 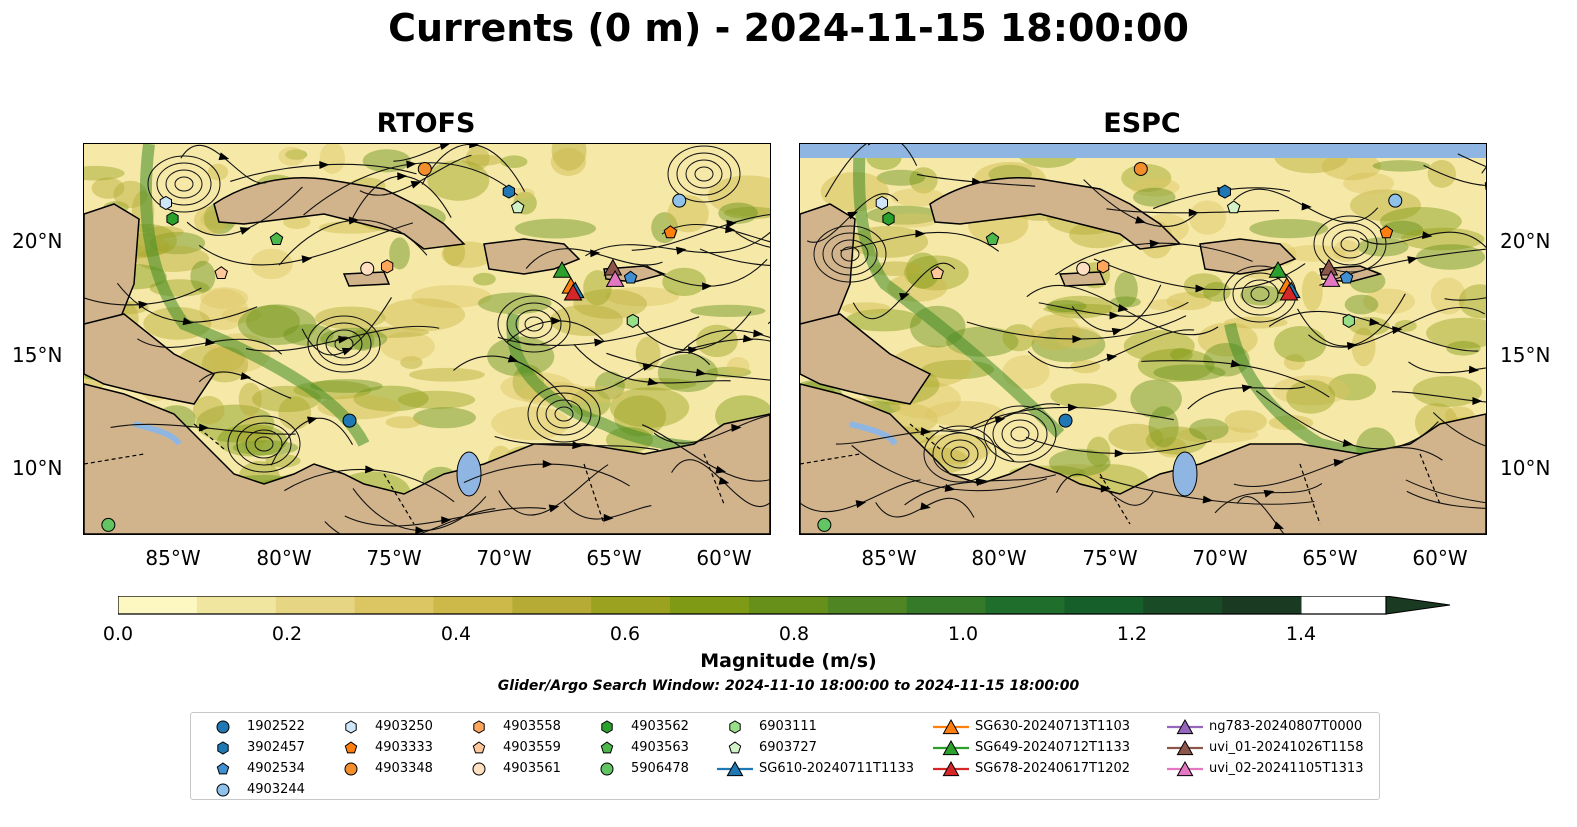 What do you see at coordinates (404, 768) in the screenshot?
I see `legend-label: 4903348` at bounding box center [404, 768].